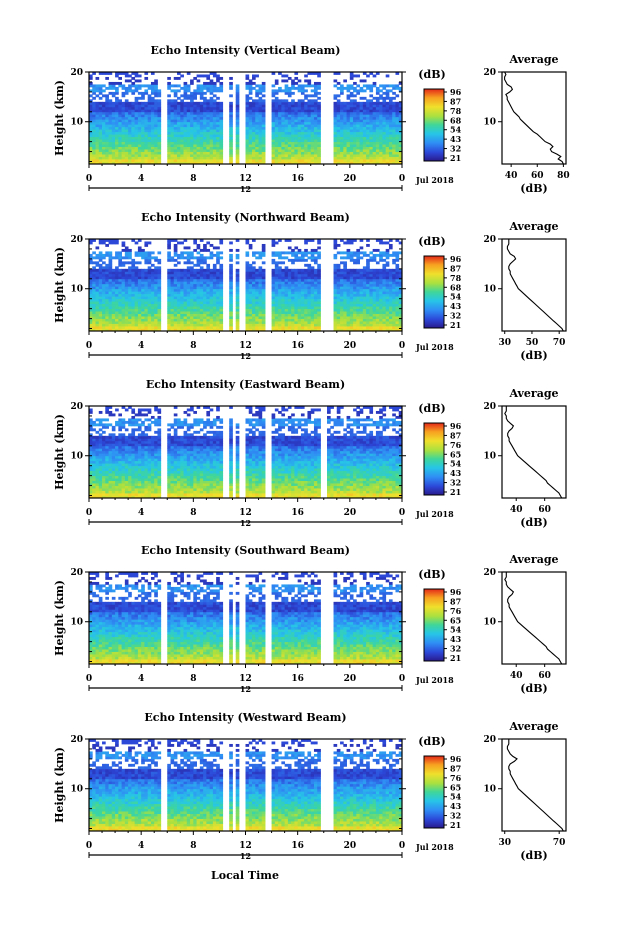 The width and height of the screenshot is (617, 929). What do you see at coordinates (431, 74) in the screenshot?
I see `colorbar-unit: (dB)` at bounding box center [431, 74].